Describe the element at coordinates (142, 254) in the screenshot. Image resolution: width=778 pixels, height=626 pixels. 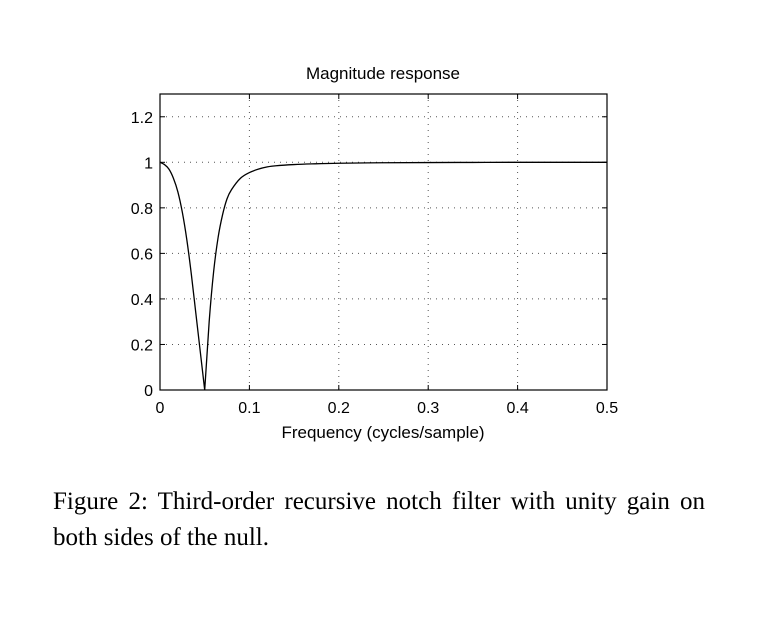
I see `y-tick-label: 0.6` at that location.